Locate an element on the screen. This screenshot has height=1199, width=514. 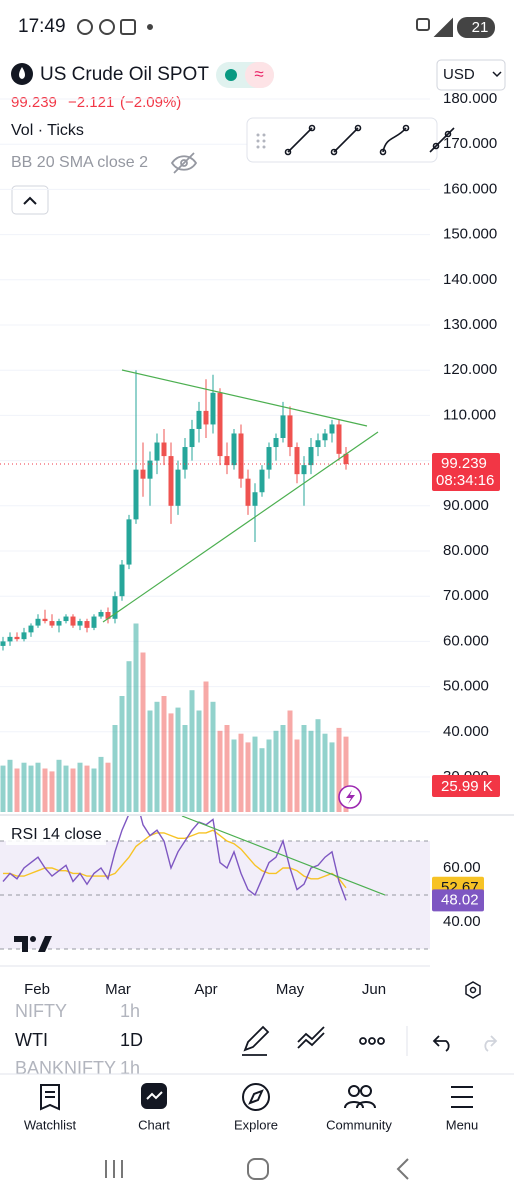
status-icons is located at coordinates (265, 27).